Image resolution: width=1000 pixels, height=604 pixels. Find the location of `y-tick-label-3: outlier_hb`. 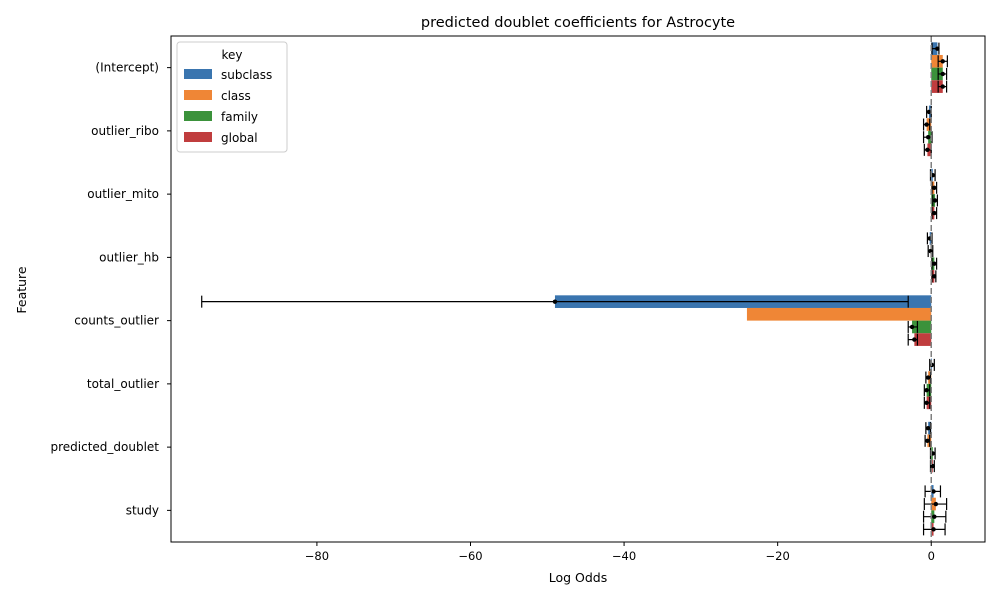

y-tick-label-3: outlier_hb is located at coordinates (129, 257).